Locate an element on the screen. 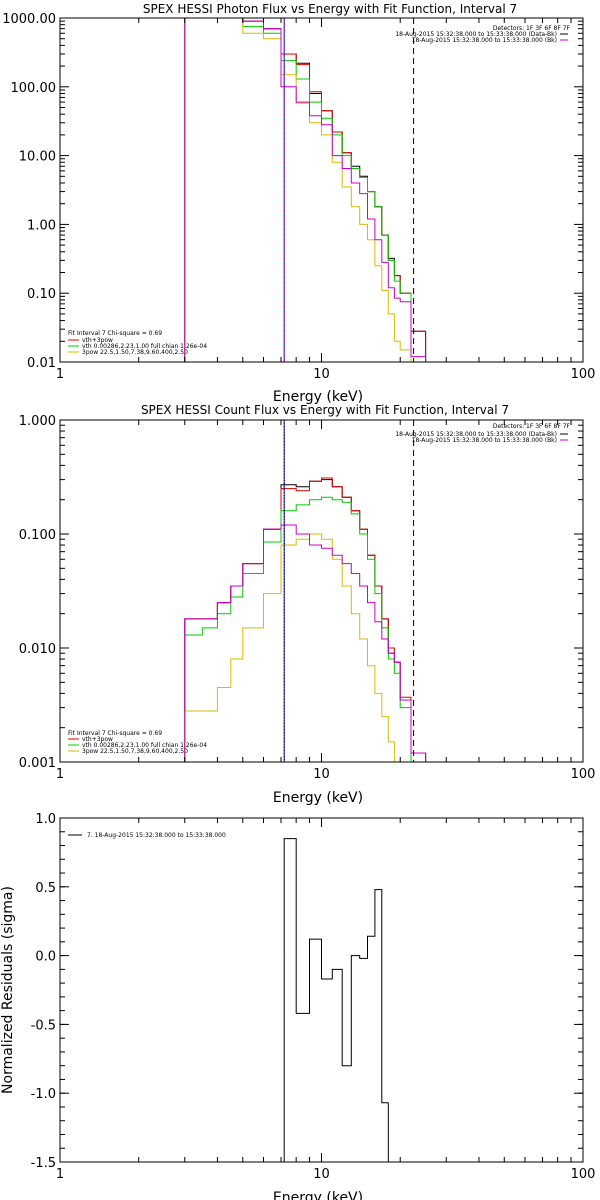 Image resolution: width=600 pixels, height=1200 pixels. y-tick-label: 1.00 is located at coordinates (41, 225).